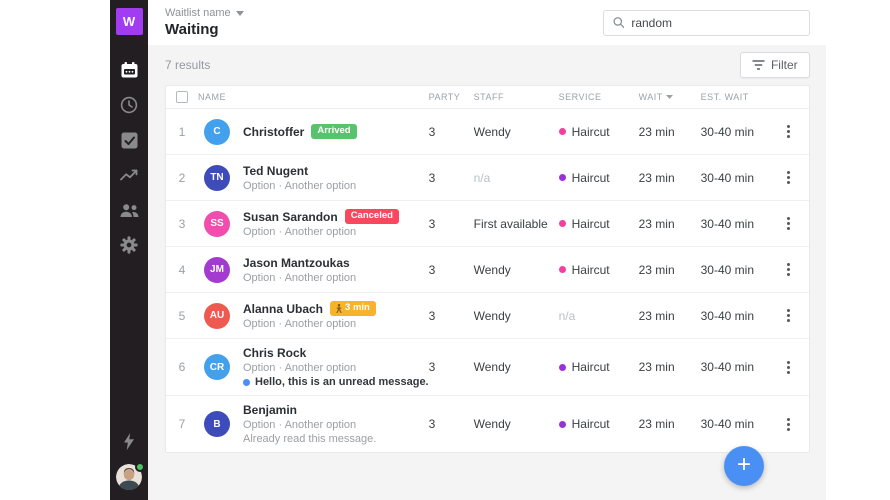 Image resolution: width=890 pixels, height=500 pixels. What do you see at coordinates (715, 22) in the screenshot?
I see `search-input` at bounding box center [715, 22].